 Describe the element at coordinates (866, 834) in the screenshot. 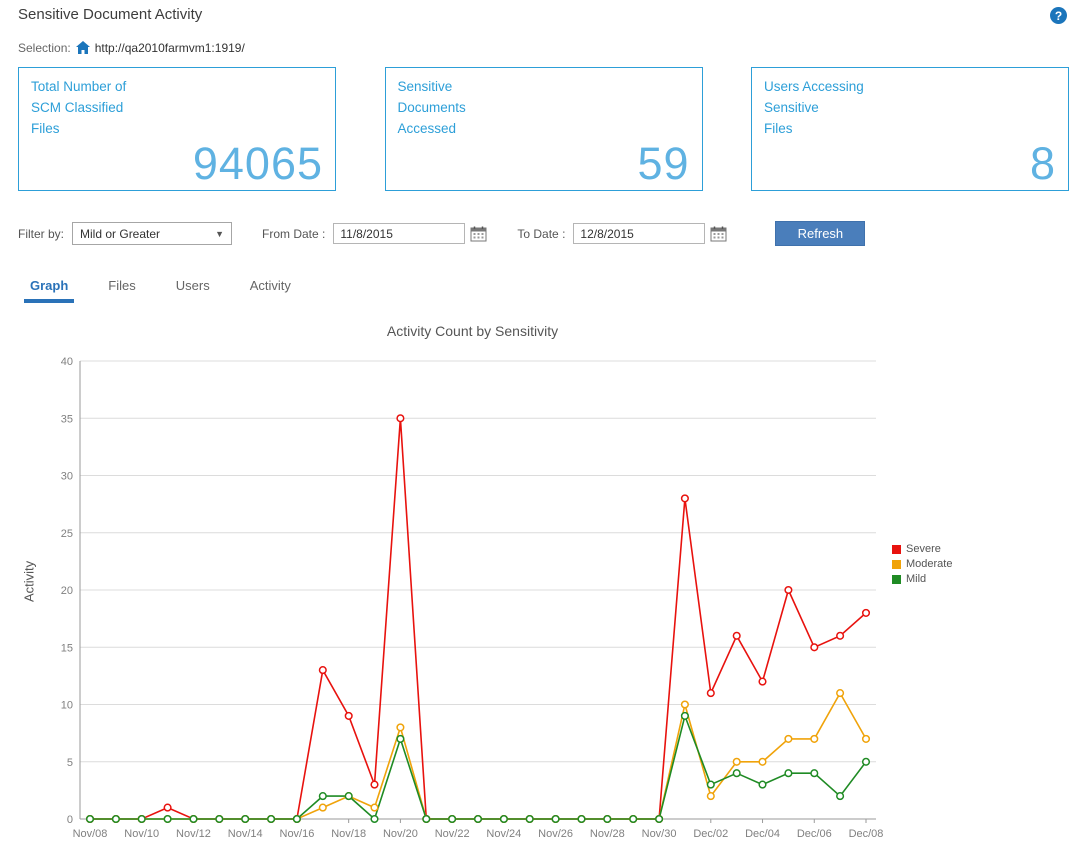

I see `svg-text: Dec/08` at that location.